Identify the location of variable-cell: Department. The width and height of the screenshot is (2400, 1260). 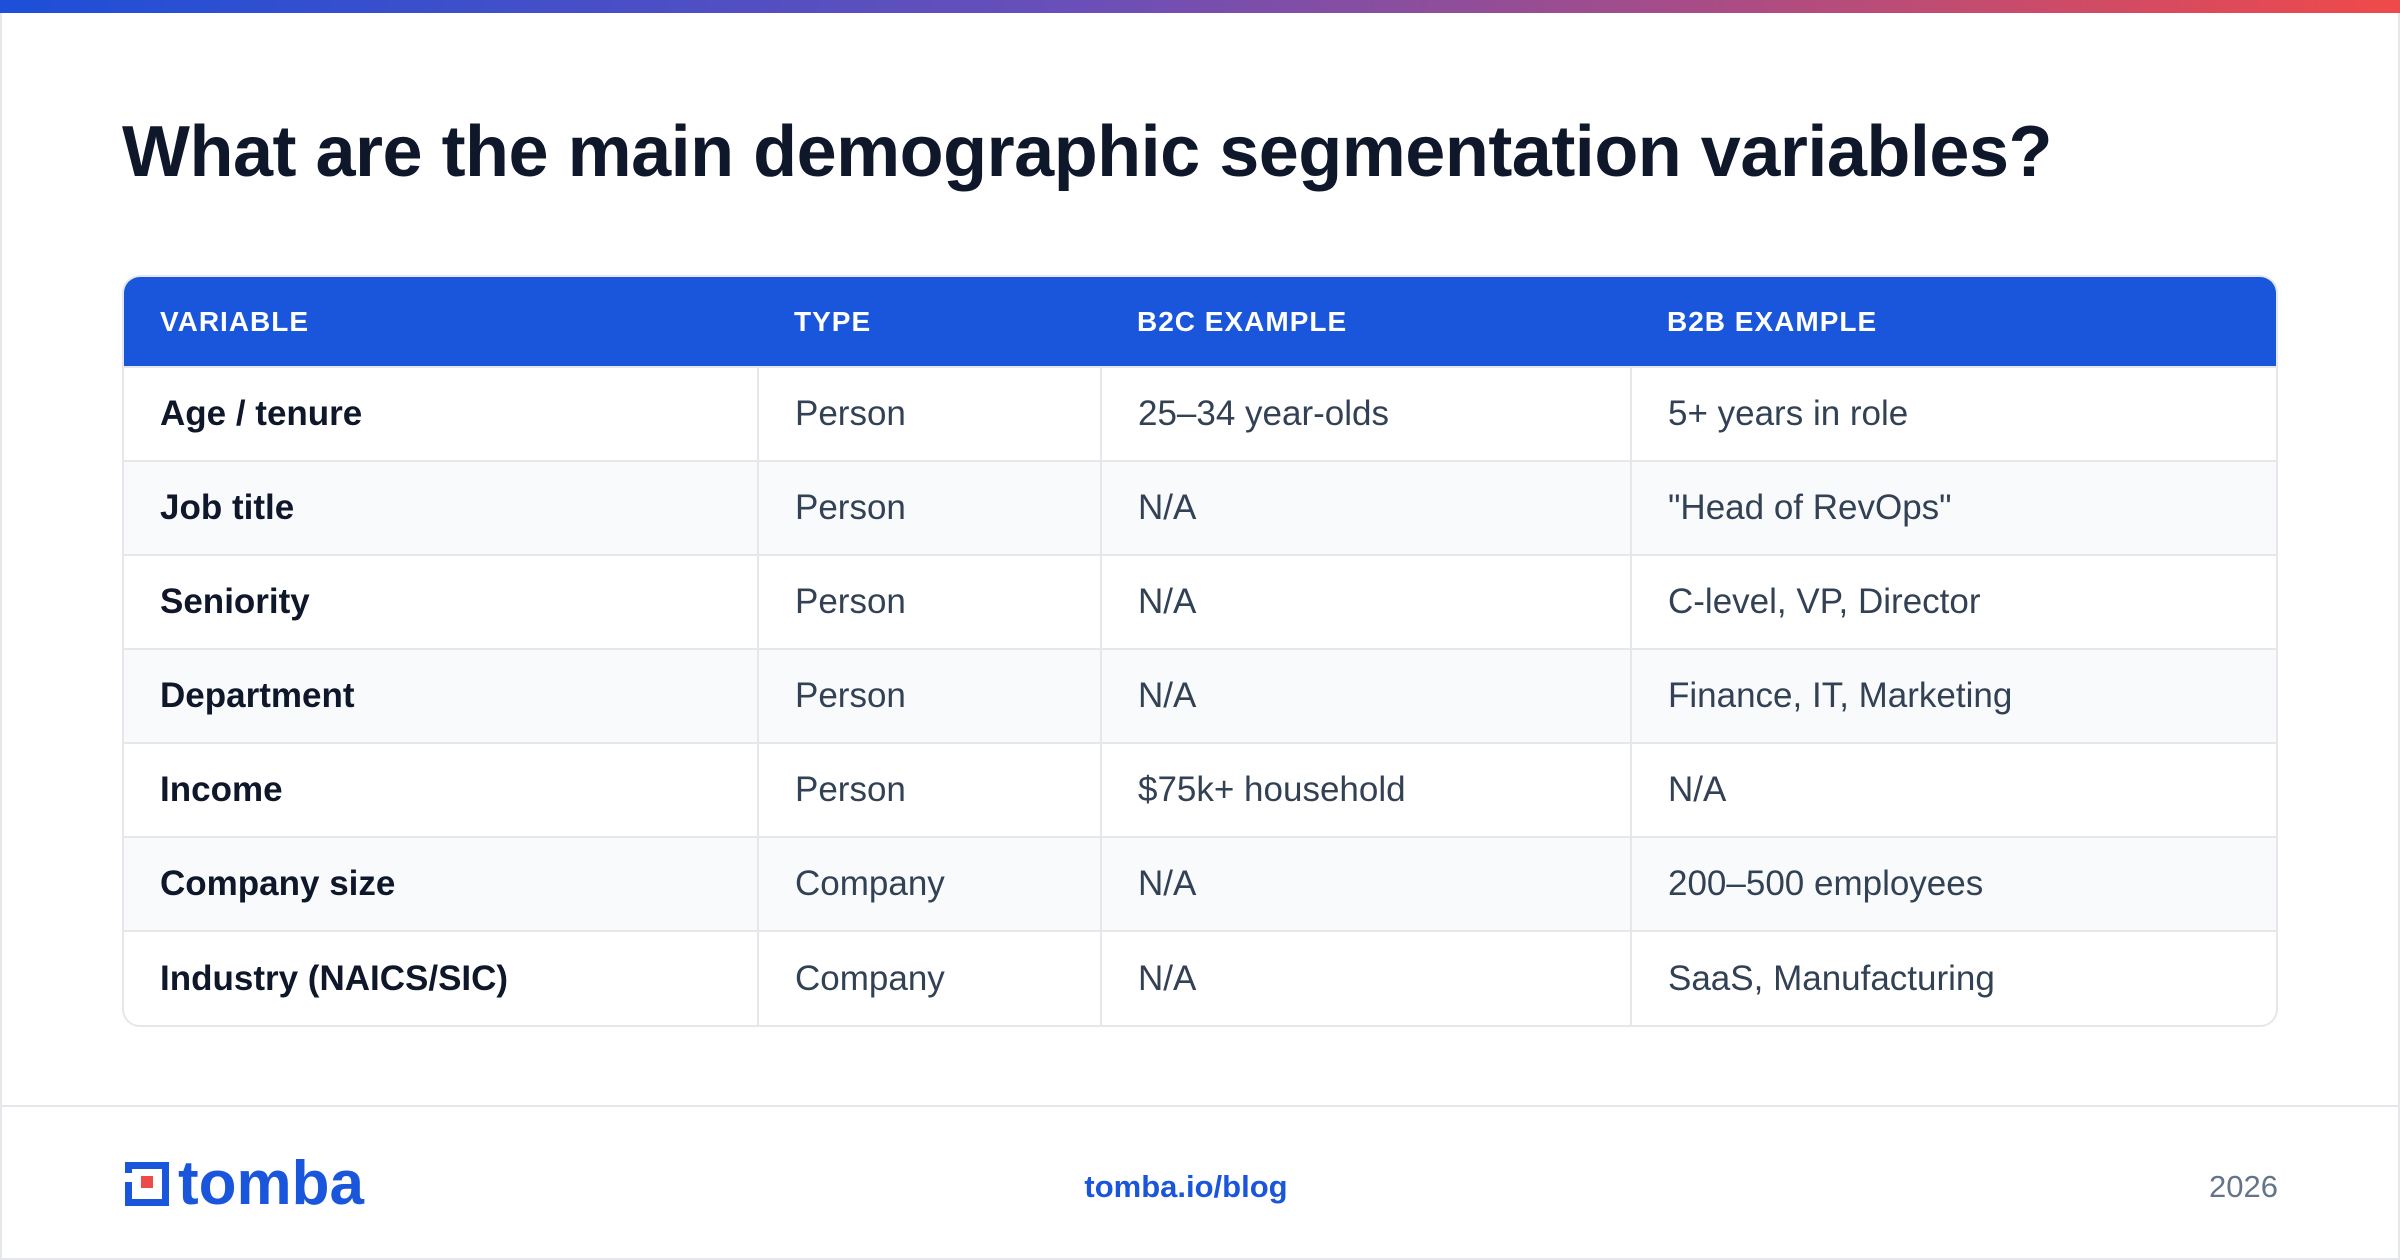
(441, 695).